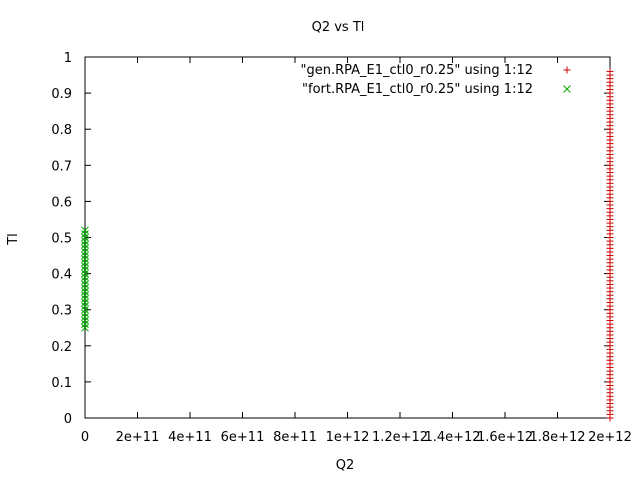 The width and height of the screenshot is (640, 480). What do you see at coordinates (417, 89) in the screenshot?
I see `legend-label-series-1: "fort.RPA_E1_ctl0_r0.25" using 1:12` at bounding box center [417, 89].